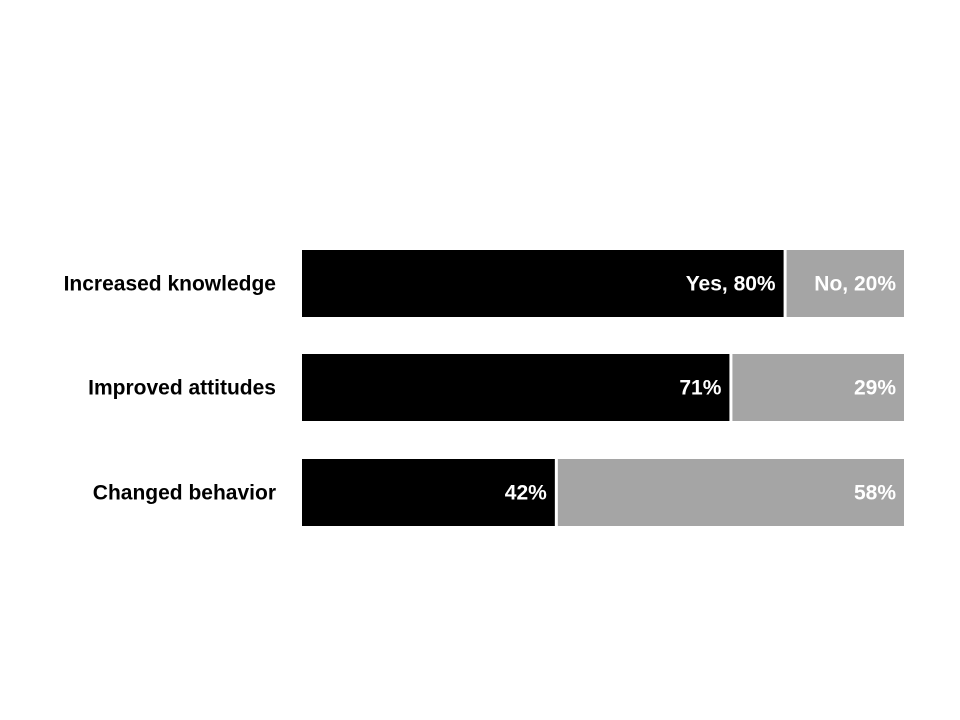  I want to click on data-label: 71%, so click(700, 388).